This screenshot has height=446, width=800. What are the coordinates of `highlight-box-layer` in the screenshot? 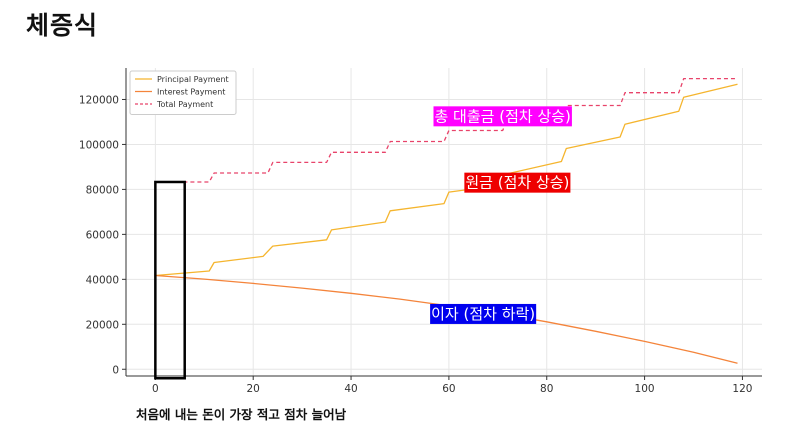 It's located at (170, 280).